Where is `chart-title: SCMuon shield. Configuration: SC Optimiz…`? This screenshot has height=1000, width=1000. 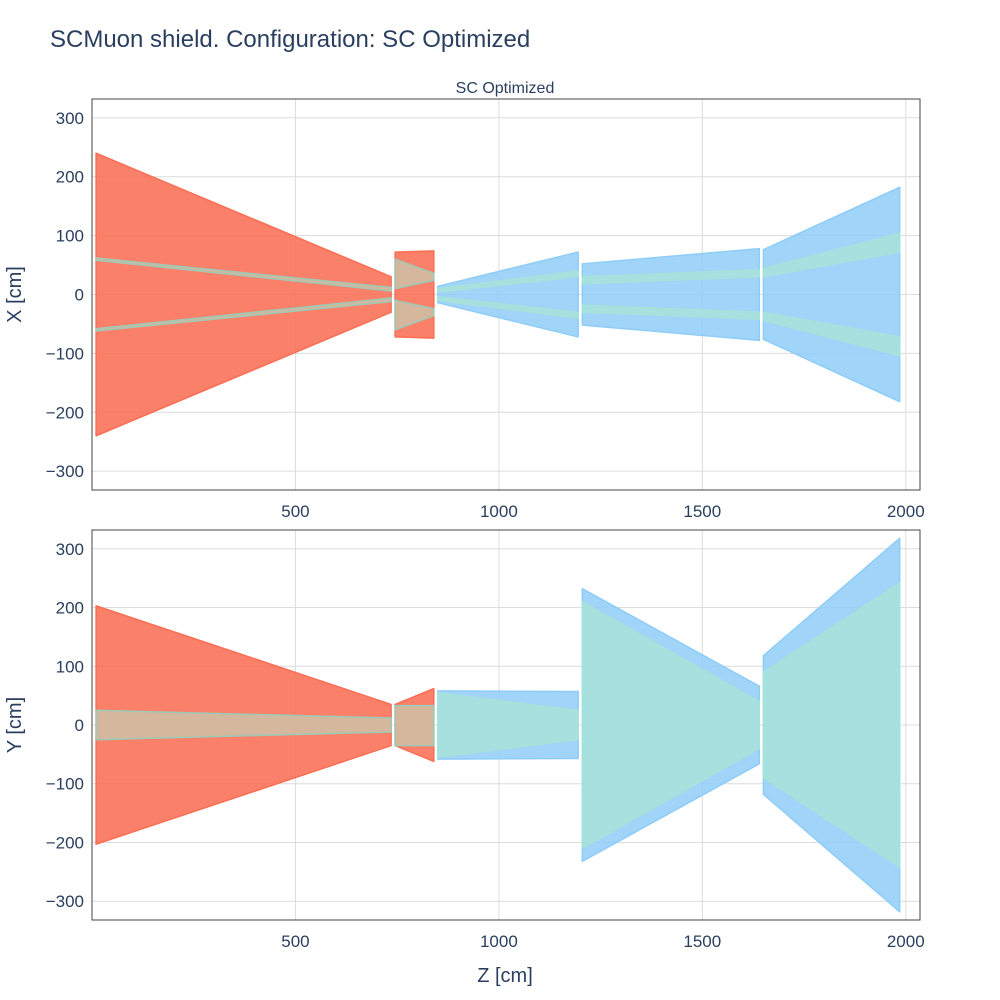 chart-title: SCMuon shield. Configuration: SC Optimiz… is located at coordinates (290, 39).